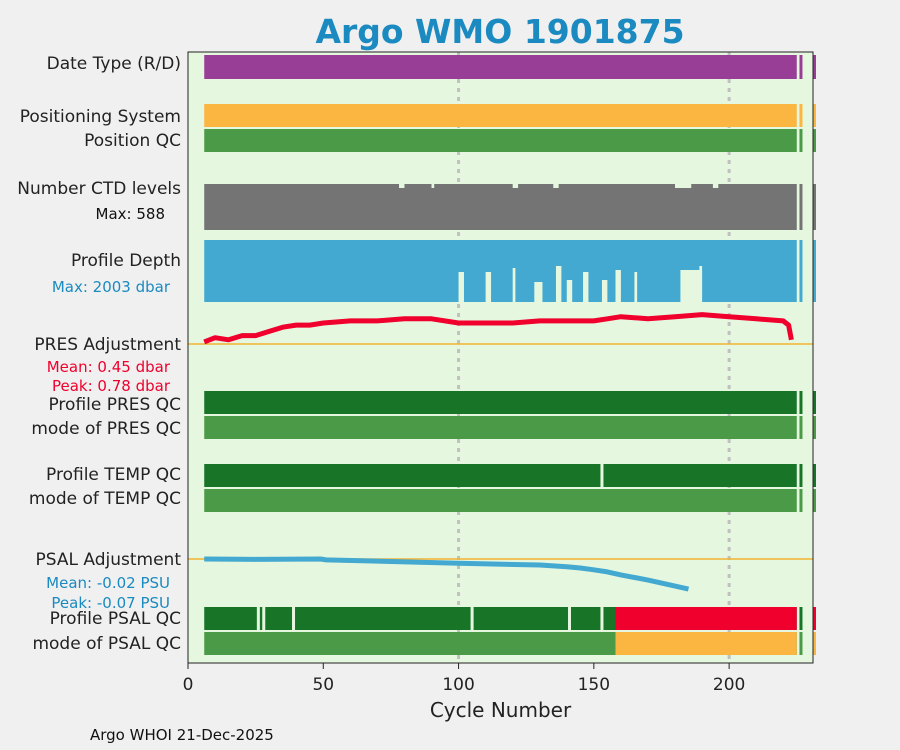  What do you see at coordinates (113, 475) in the screenshot?
I see `row-label-profile-temp-qc: Profile TEMP QC` at bounding box center [113, 475].